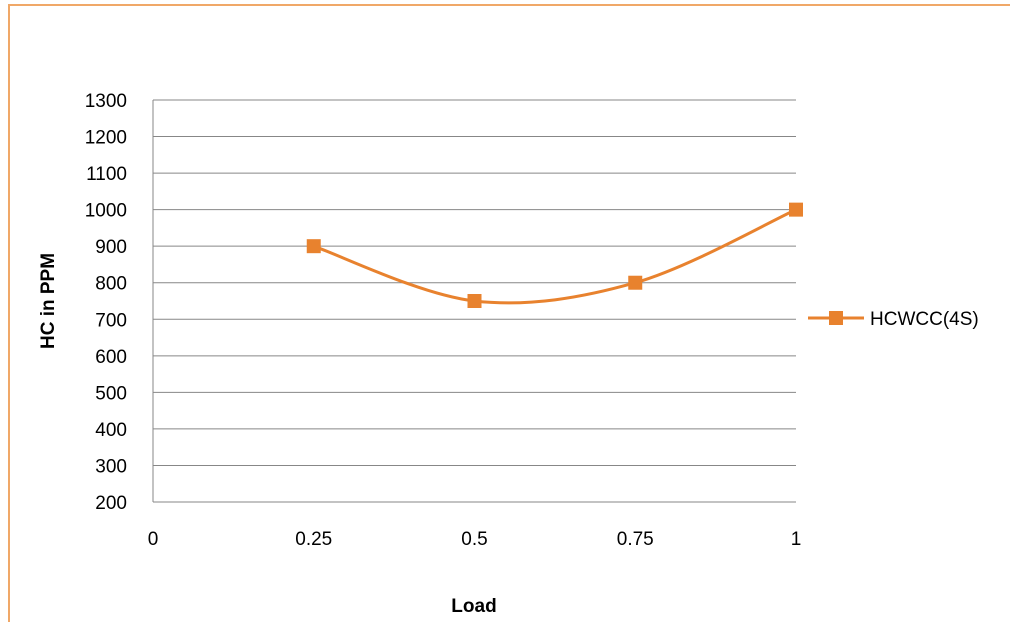  Describe the element at coordinates (106, 101) in the screenshot. I see `y-tick-label: 1300` at that location.